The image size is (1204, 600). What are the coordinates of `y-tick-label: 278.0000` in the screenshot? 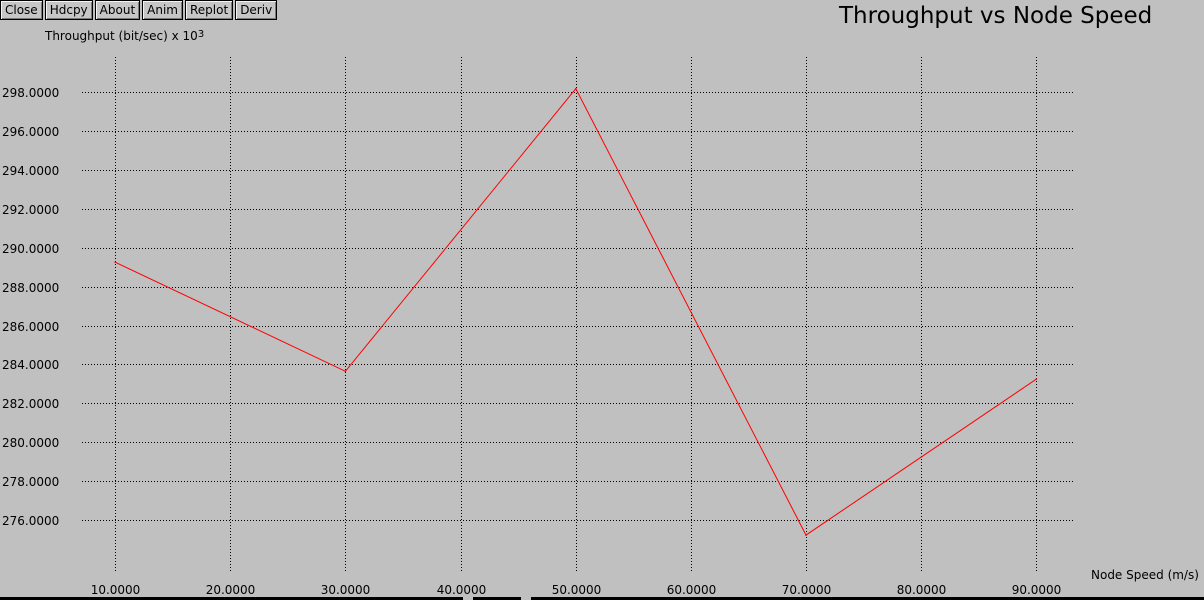 It's located at (30, 482).